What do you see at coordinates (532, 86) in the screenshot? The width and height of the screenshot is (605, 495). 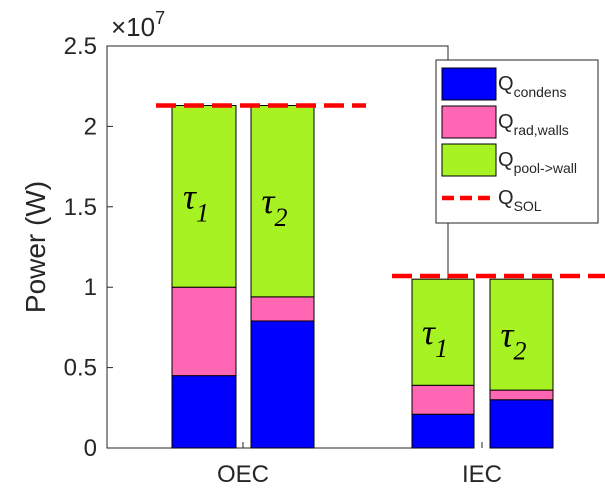 I see `legend-label: Qcondens` at bounding box center [532, 86].